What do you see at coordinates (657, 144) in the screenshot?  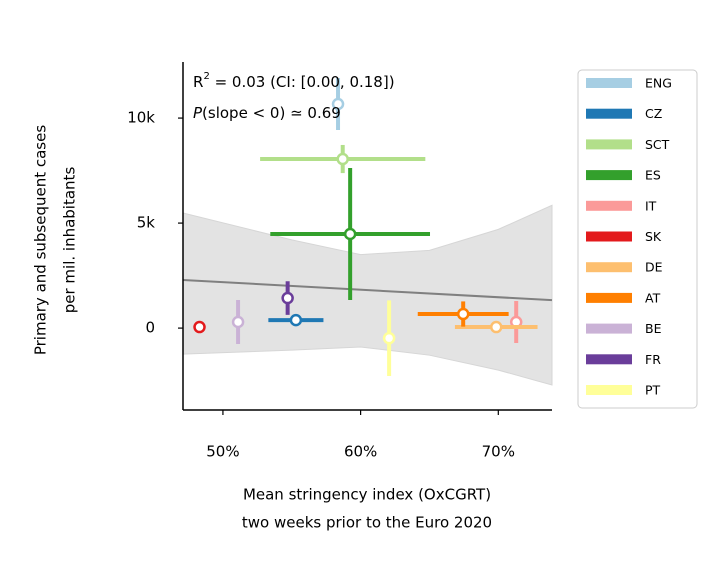 I see `legend-label: SCT` at bounding box center [657, 144].